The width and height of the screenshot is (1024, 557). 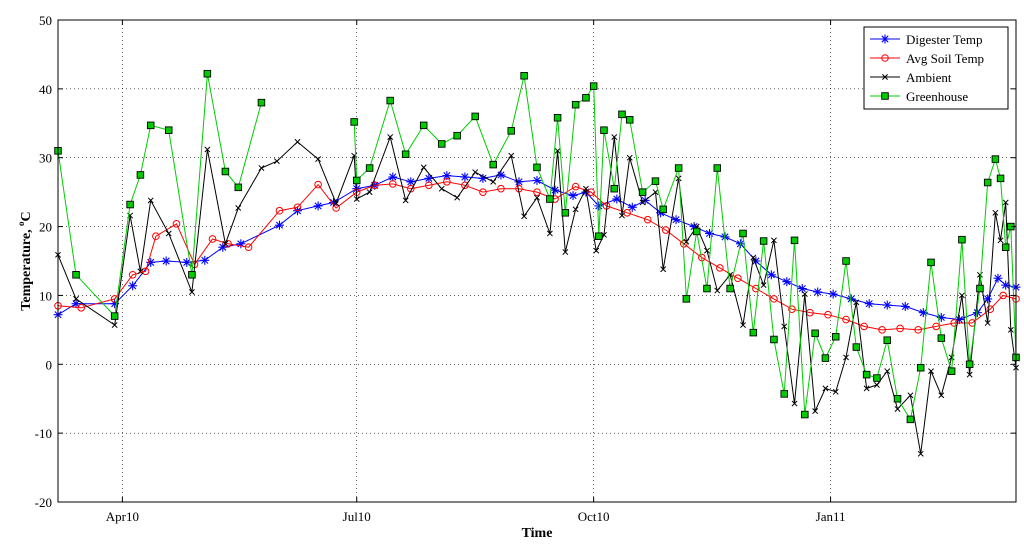 I want to click on legend-item-ambient: Ambient, so click(x=911, y=77).